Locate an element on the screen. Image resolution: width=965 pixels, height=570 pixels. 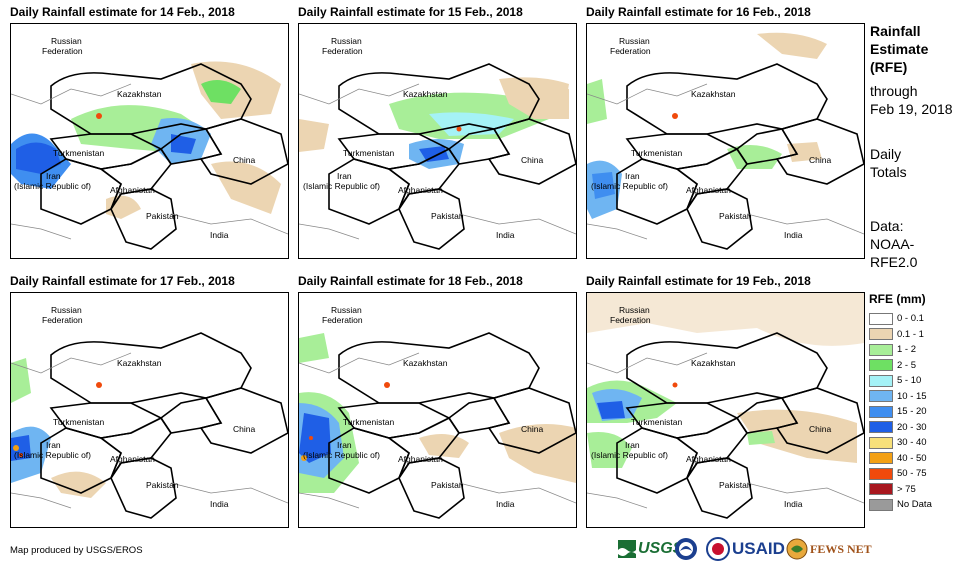
noaa-logo is located at coordinates (686, 549).